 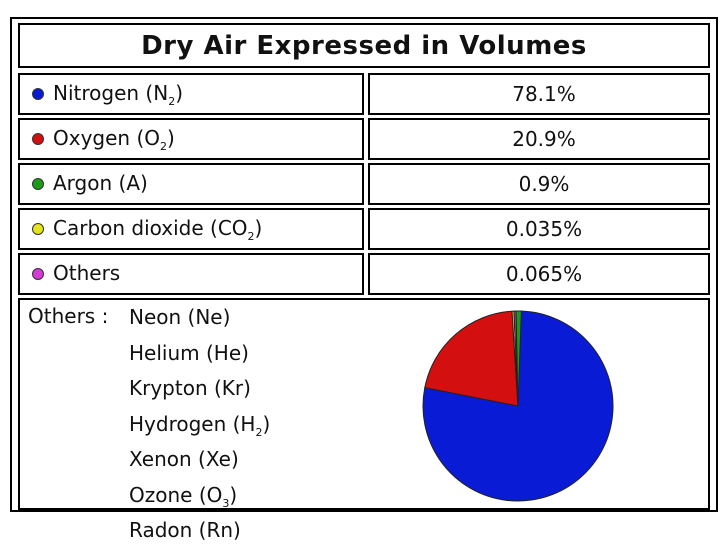 I want to click on row-value-cell: 20.9%, so click(x=539, y=139).